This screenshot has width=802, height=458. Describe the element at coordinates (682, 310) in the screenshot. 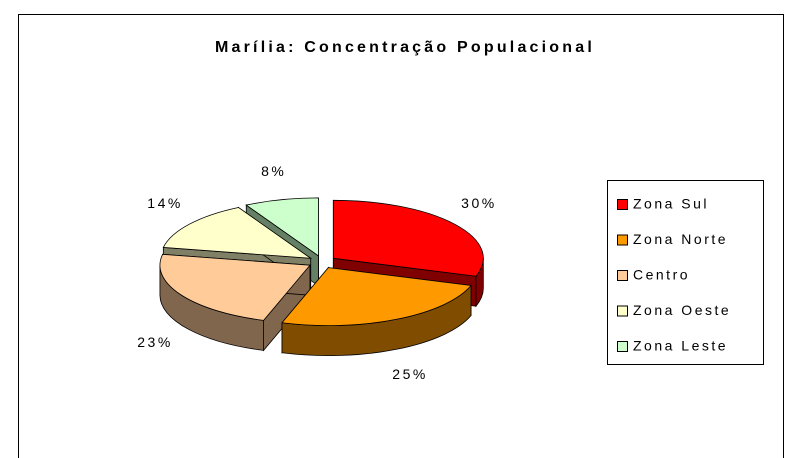

I see `legend-label: Zona Oeste` at that location.